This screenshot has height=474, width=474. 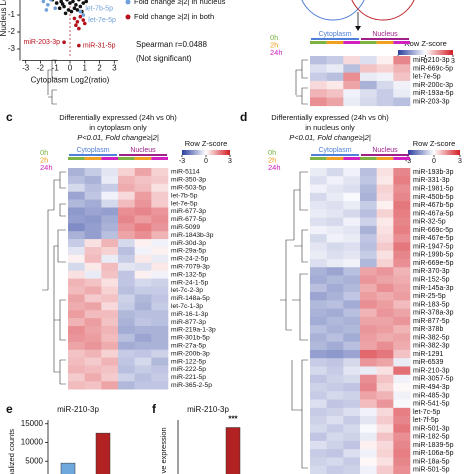 I want to click on row-label: miR-219a-1-3p, so click(x=193, y=330).